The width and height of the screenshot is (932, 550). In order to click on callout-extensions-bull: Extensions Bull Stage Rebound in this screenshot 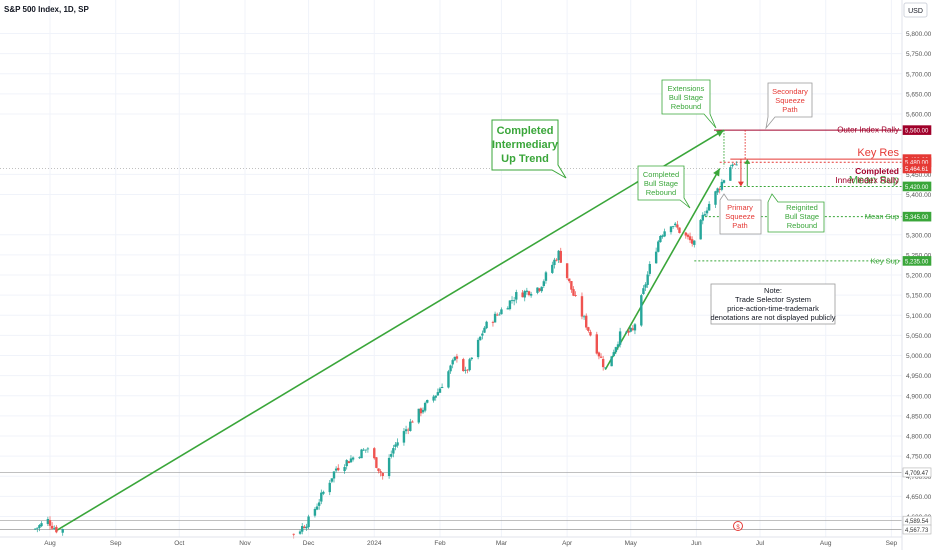, I will do `click(689, 104)`.